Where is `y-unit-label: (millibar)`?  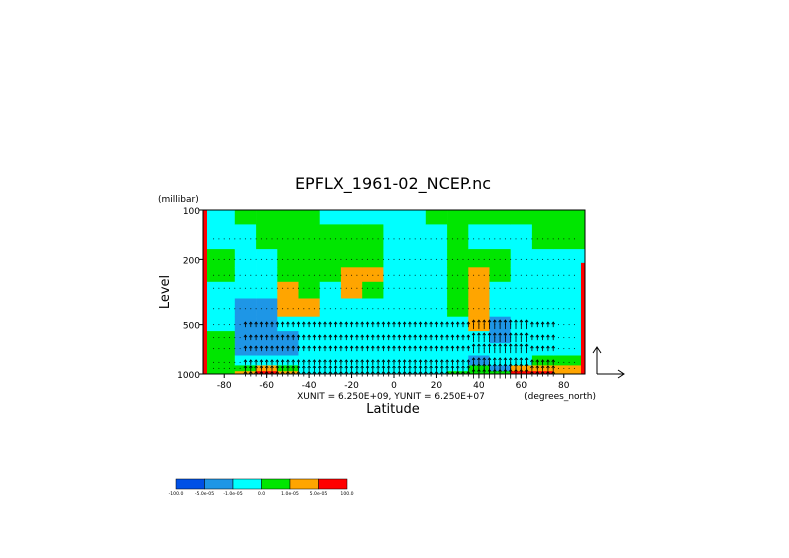
y-unit-label: (millibar) is located at coordinates (178, 200).